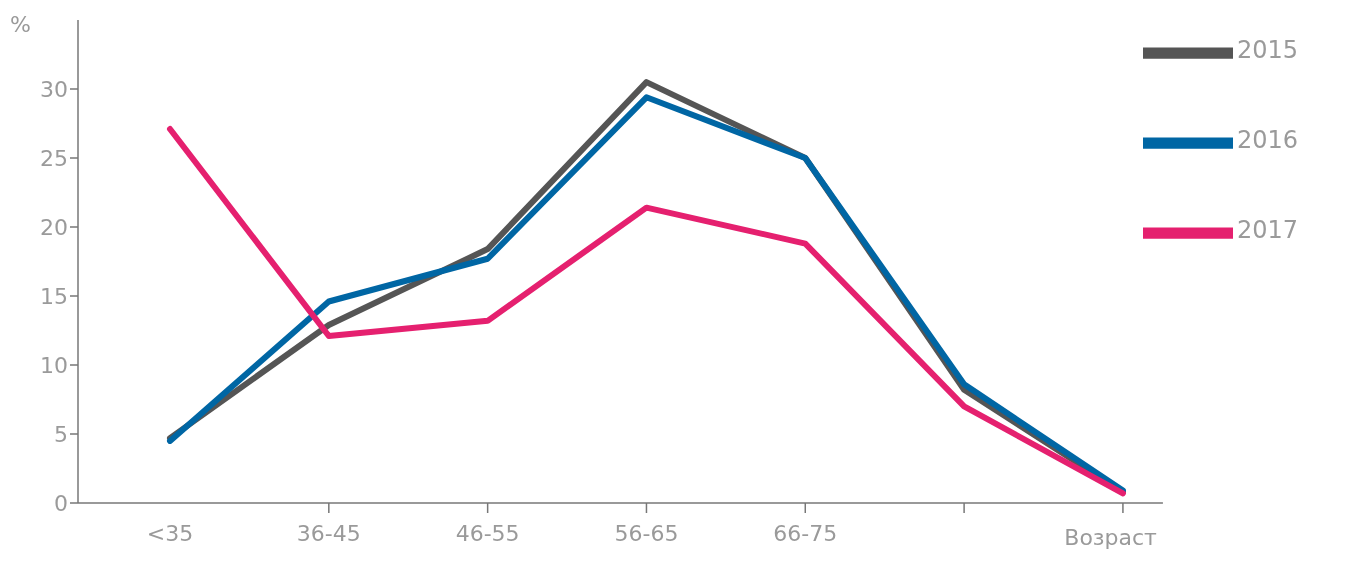 This screenshot has height=566, width=1357. What do you see at coordinates (170, 533) in the screenshot?
I see `x-tick-label: <35` at bounding box center [170, 533].